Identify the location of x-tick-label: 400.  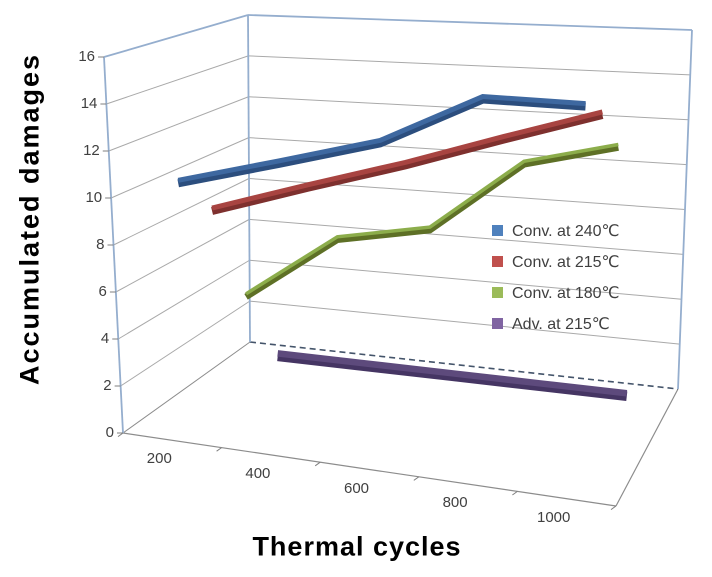
(258, 473).